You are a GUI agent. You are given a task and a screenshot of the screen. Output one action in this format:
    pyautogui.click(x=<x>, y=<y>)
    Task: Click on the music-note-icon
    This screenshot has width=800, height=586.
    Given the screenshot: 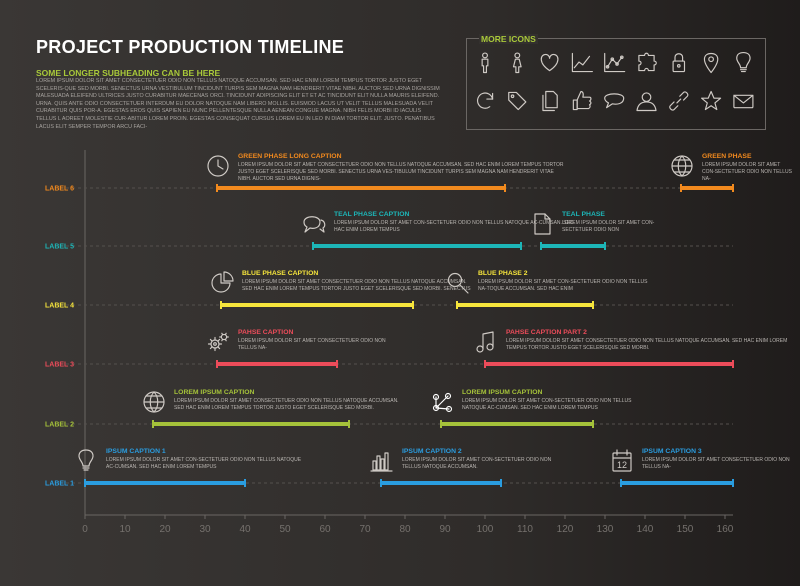 What is the action you would take?
    pyautogui.click(x=485, y=342)
    